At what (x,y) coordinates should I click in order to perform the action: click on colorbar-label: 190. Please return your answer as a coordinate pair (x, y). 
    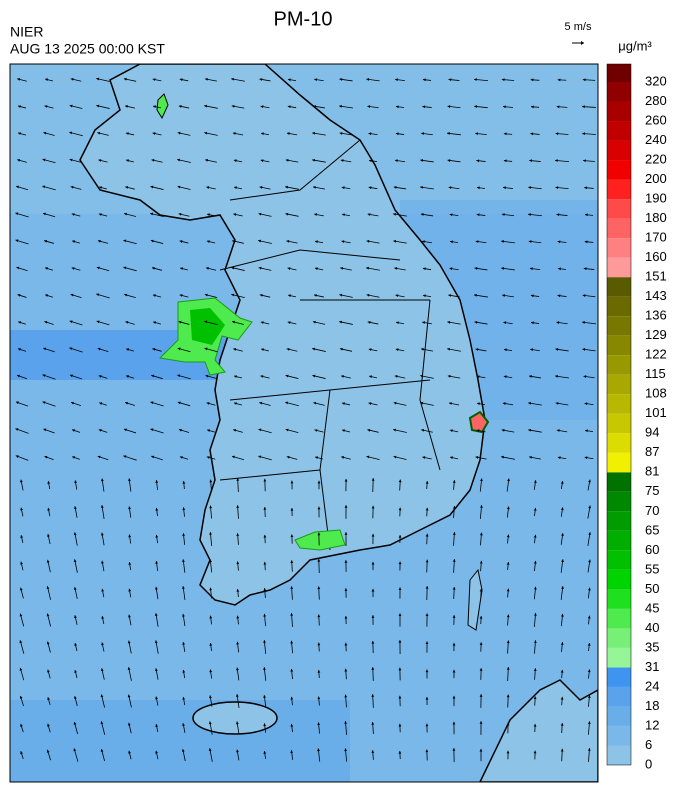
    Looking at the image, I should click on (656, 198).